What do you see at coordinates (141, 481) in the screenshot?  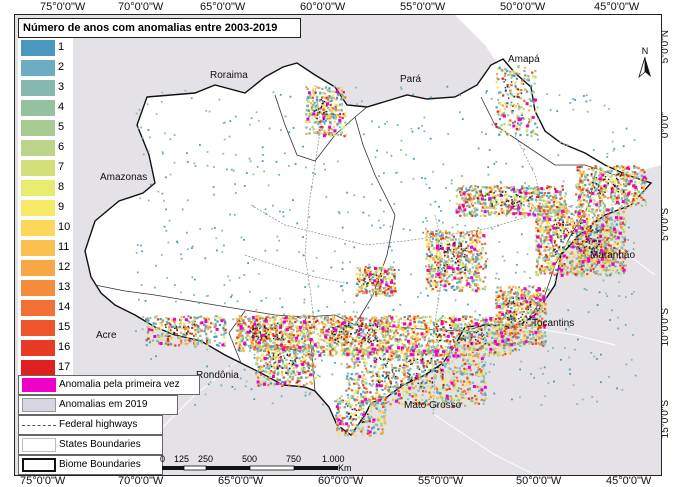 I see `lon-tick-bottom-70w: 70°0'0"W` at bounding box center [141, 481].